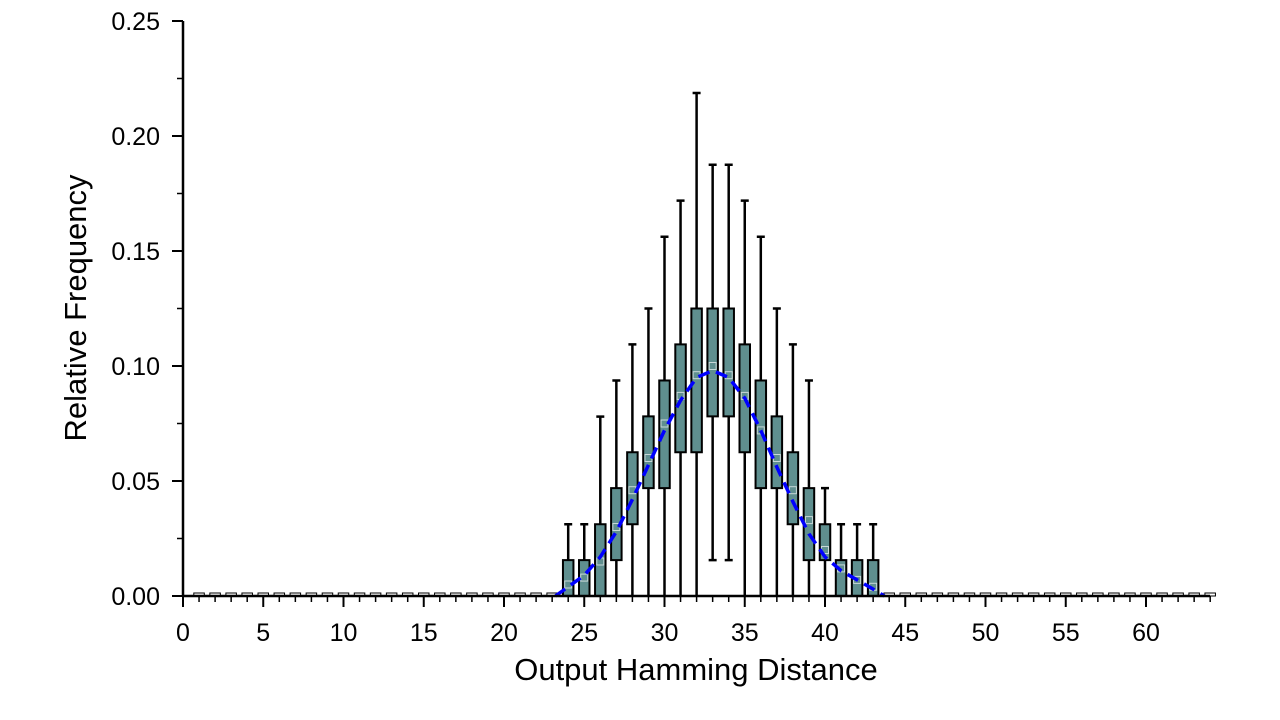 The image size is (1280, 720). What do you see at coordinates (825, 633) in the screenshot?
I see `x-tick-label: 40` at bounding box center [825, 633].